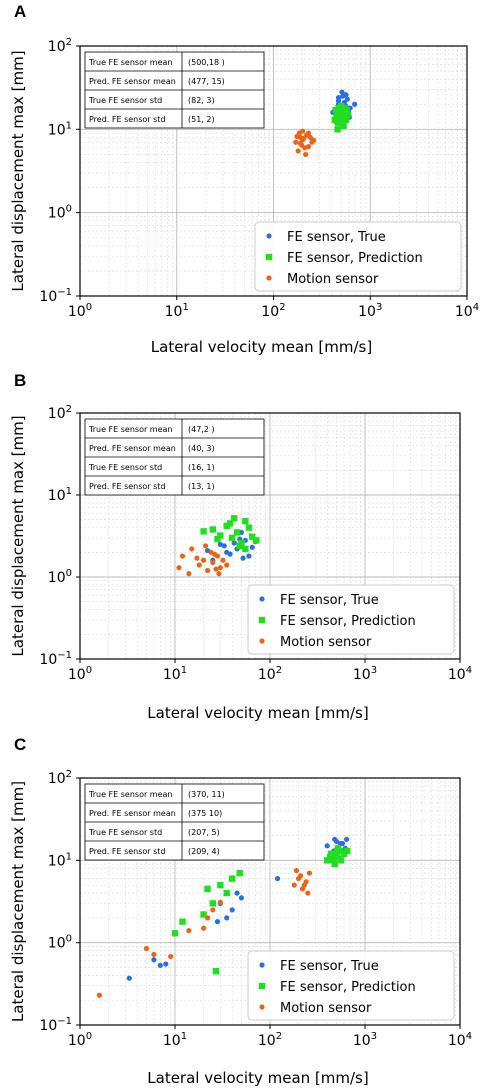 Image resolution: width=484 pixels, height=1090 pixels. What do you see at coordinates (60, 213) in the screenshot?
I see `y-tick-label: 100` at bounding box center [60, 213].